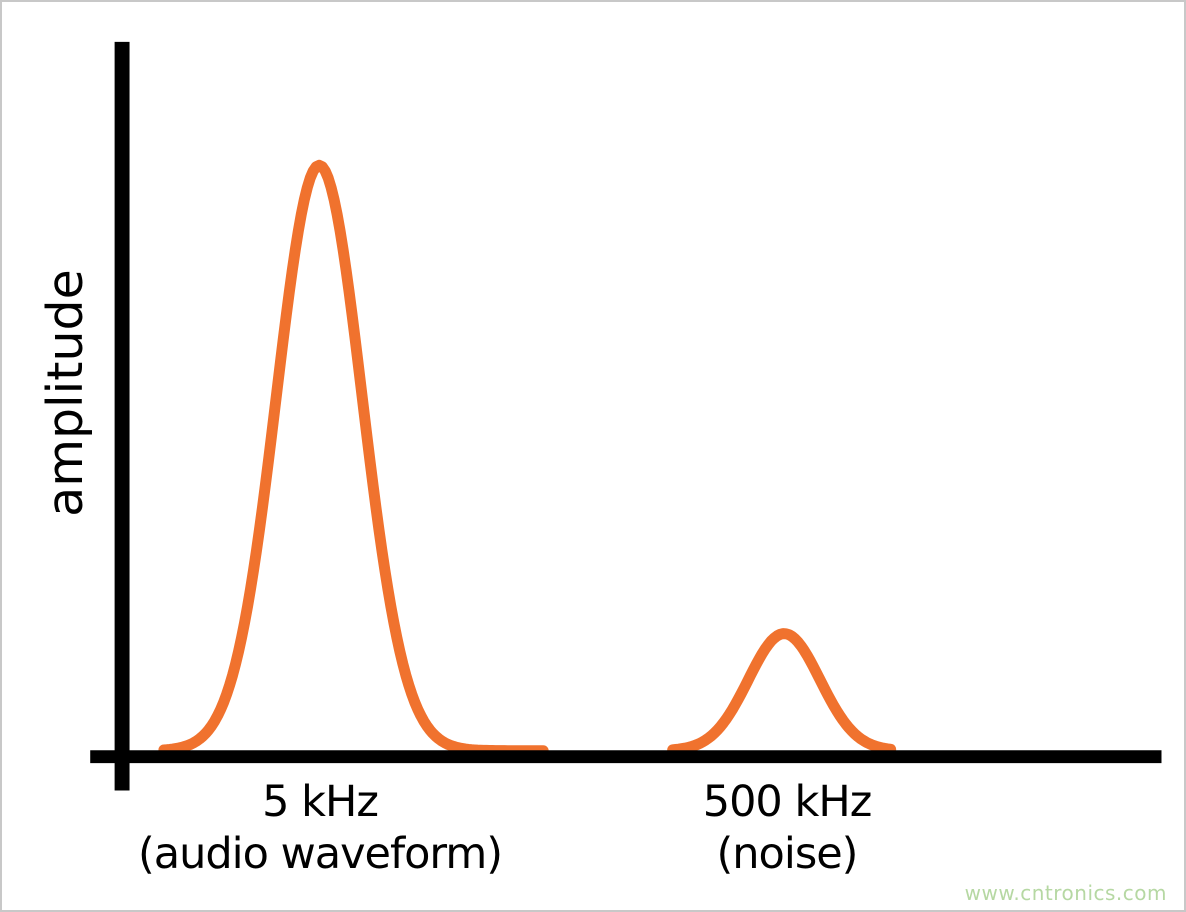 The height and width of the screenshot is (912, 1186). I want to click on peak1-frequency: 5 kHz, so click(320, 802).